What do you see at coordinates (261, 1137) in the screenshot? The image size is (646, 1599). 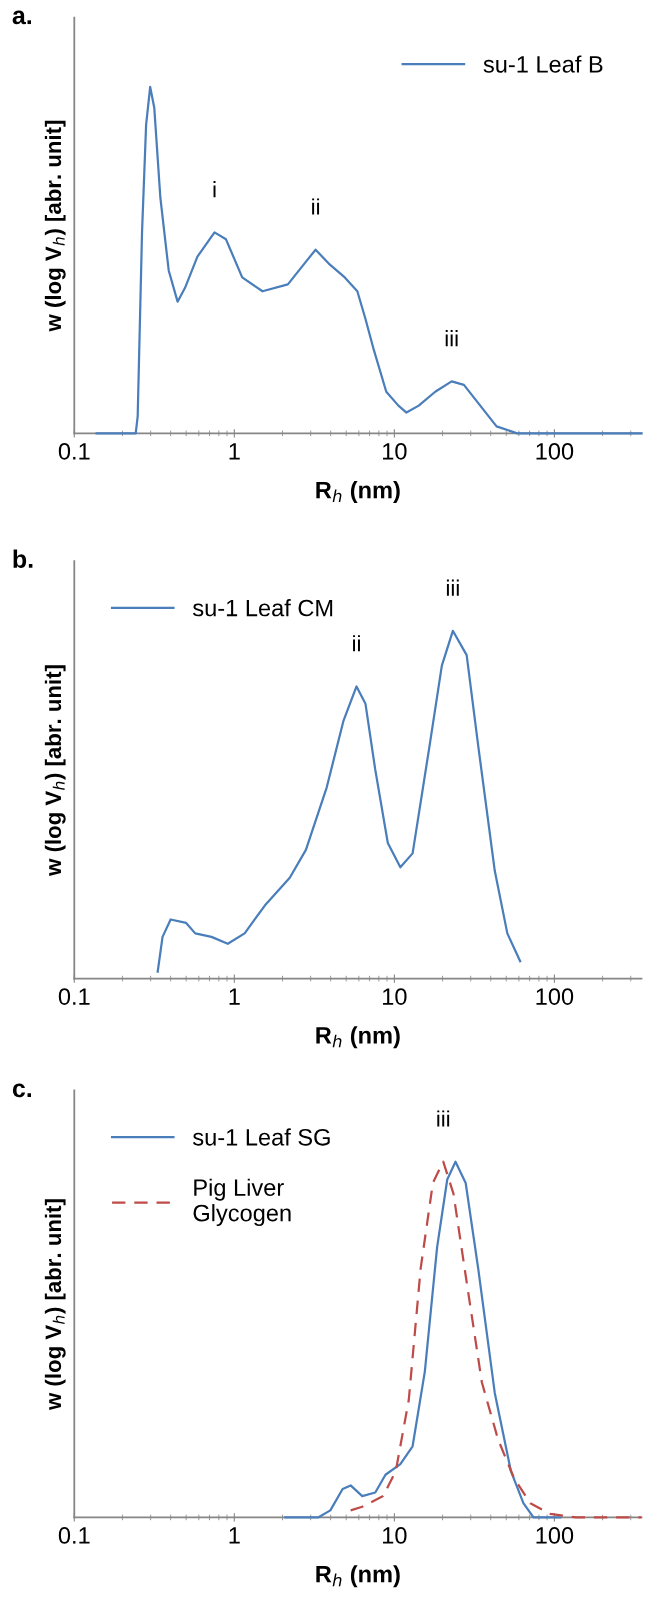 I see `legend-label: su-1 Leaf SG` at bounding box center [261, 1137].